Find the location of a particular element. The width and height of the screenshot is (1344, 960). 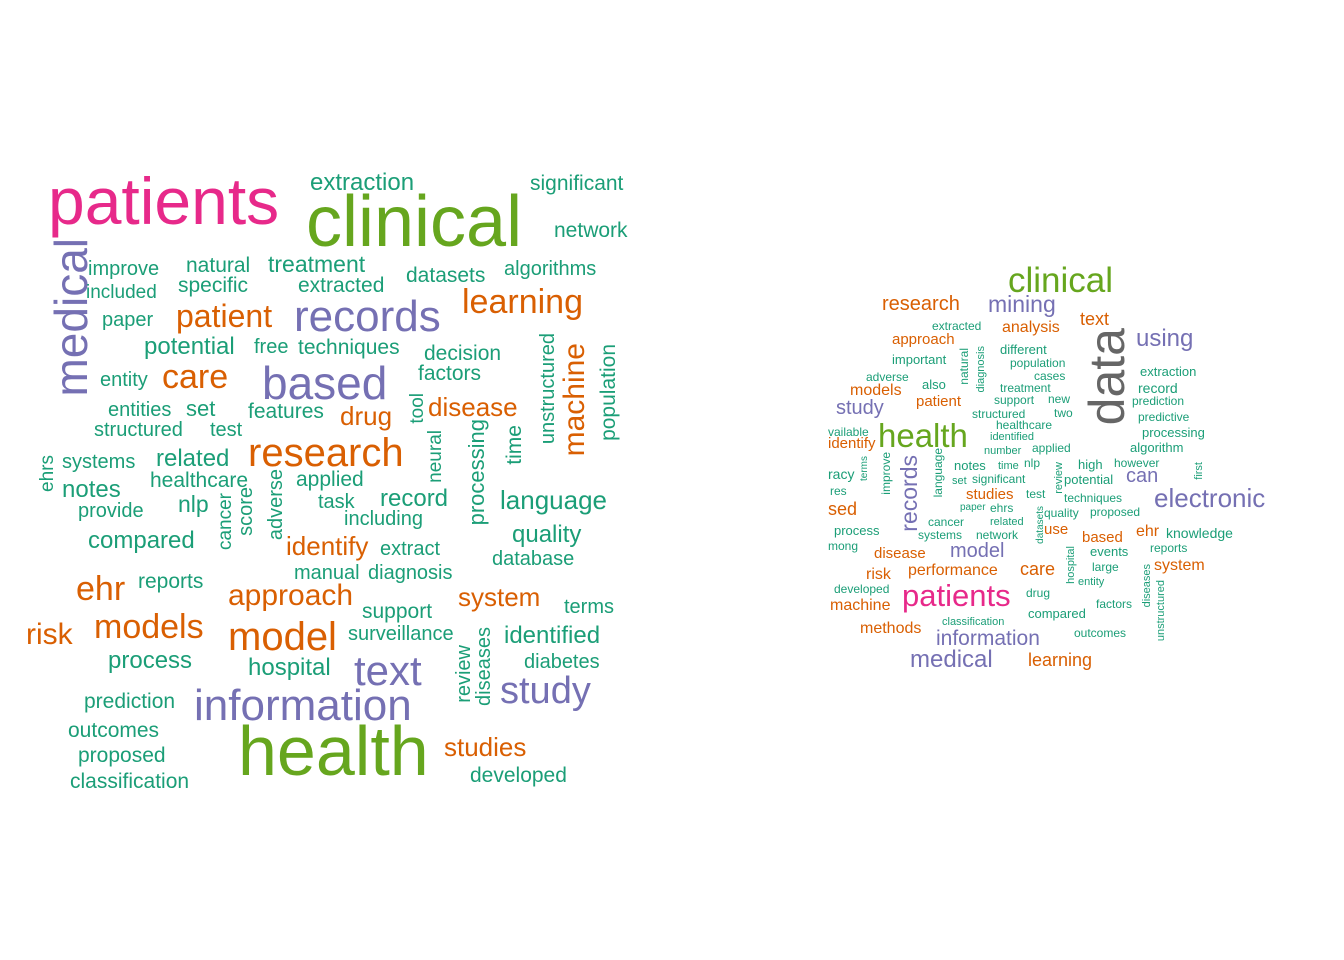

word-extracted: extracted is located at coordinates (957, 326).